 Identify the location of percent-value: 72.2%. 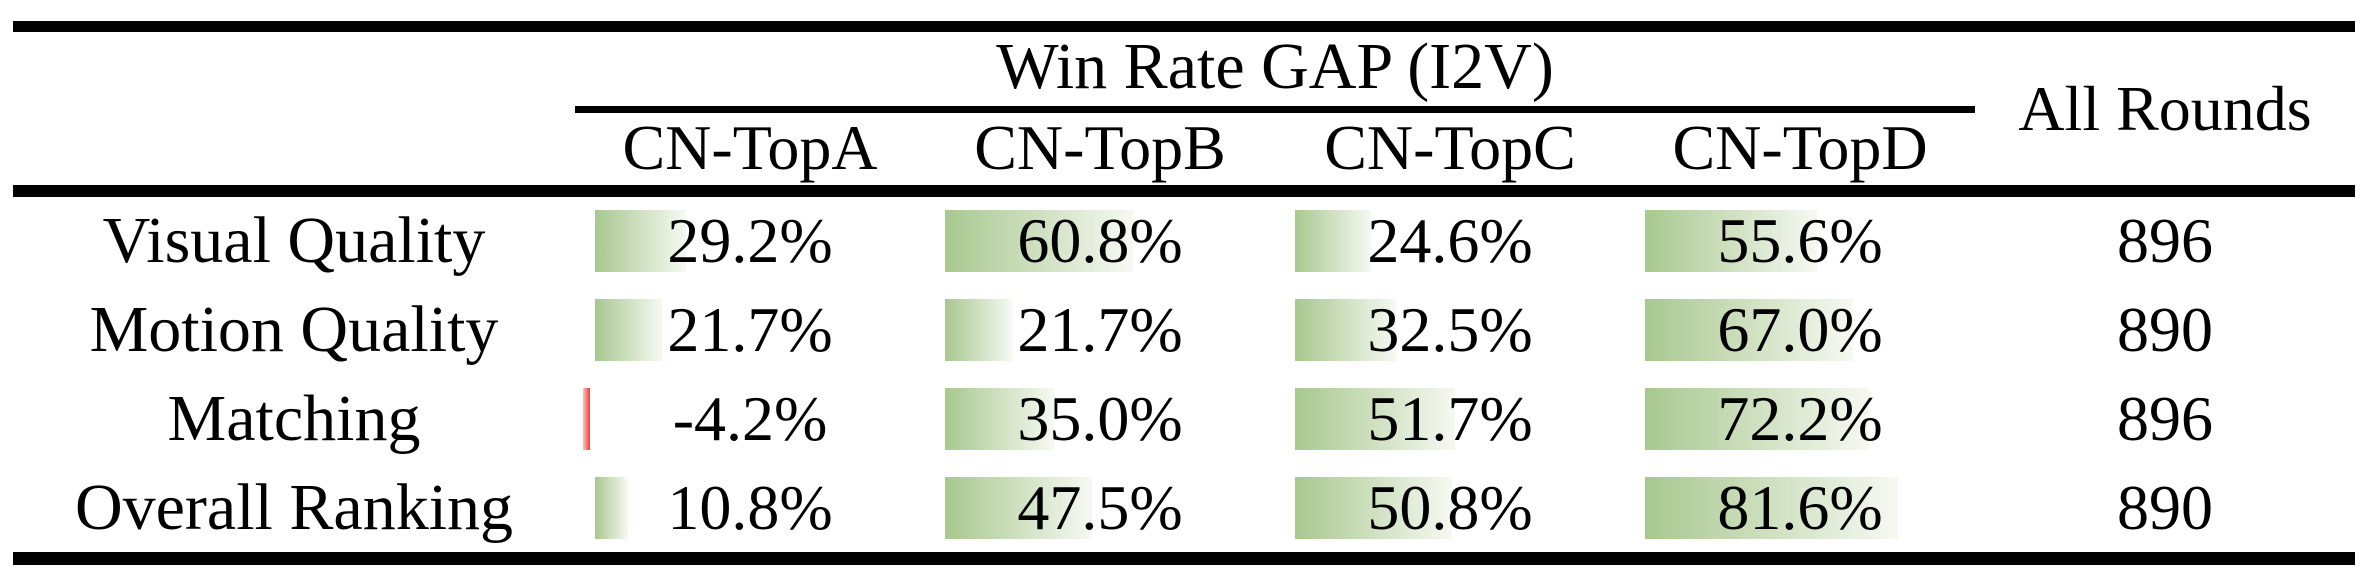
(1800, 418).